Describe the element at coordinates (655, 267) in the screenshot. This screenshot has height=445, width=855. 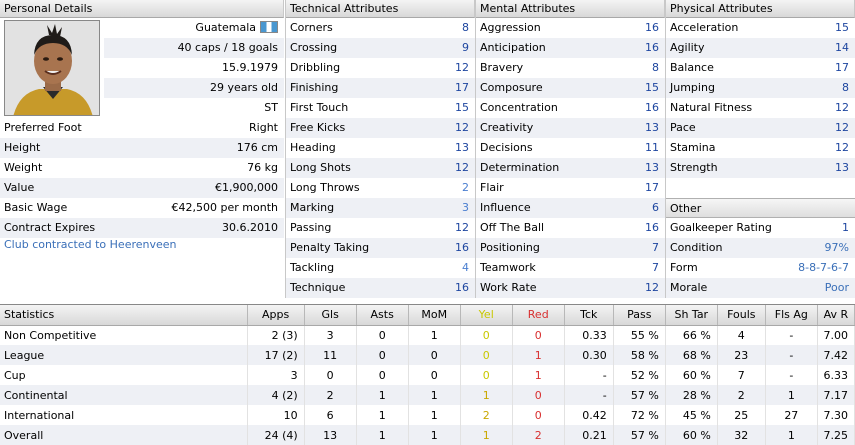
I see `attribute-value: 7` at that location.